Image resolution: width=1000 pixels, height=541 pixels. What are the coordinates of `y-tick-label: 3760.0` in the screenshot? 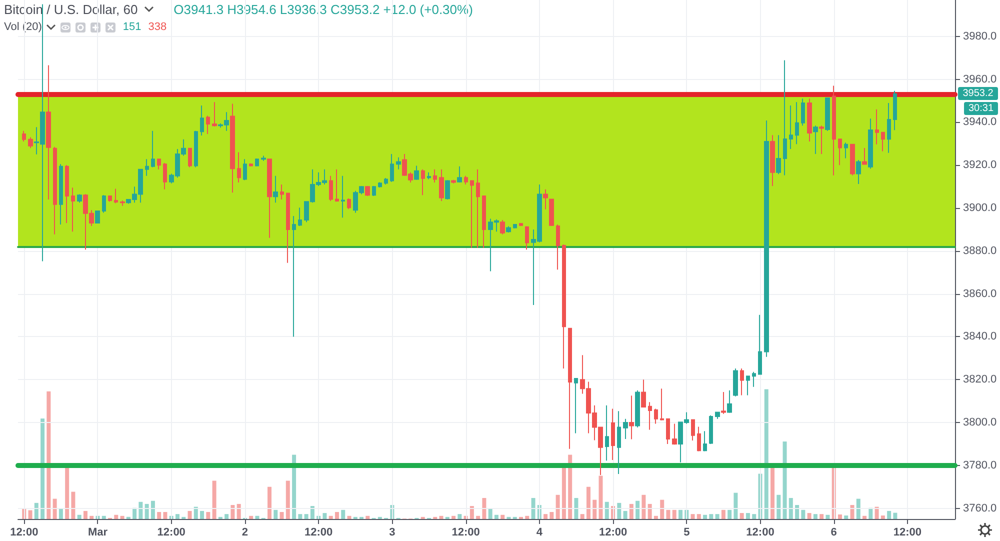 It's located at (980, 508).